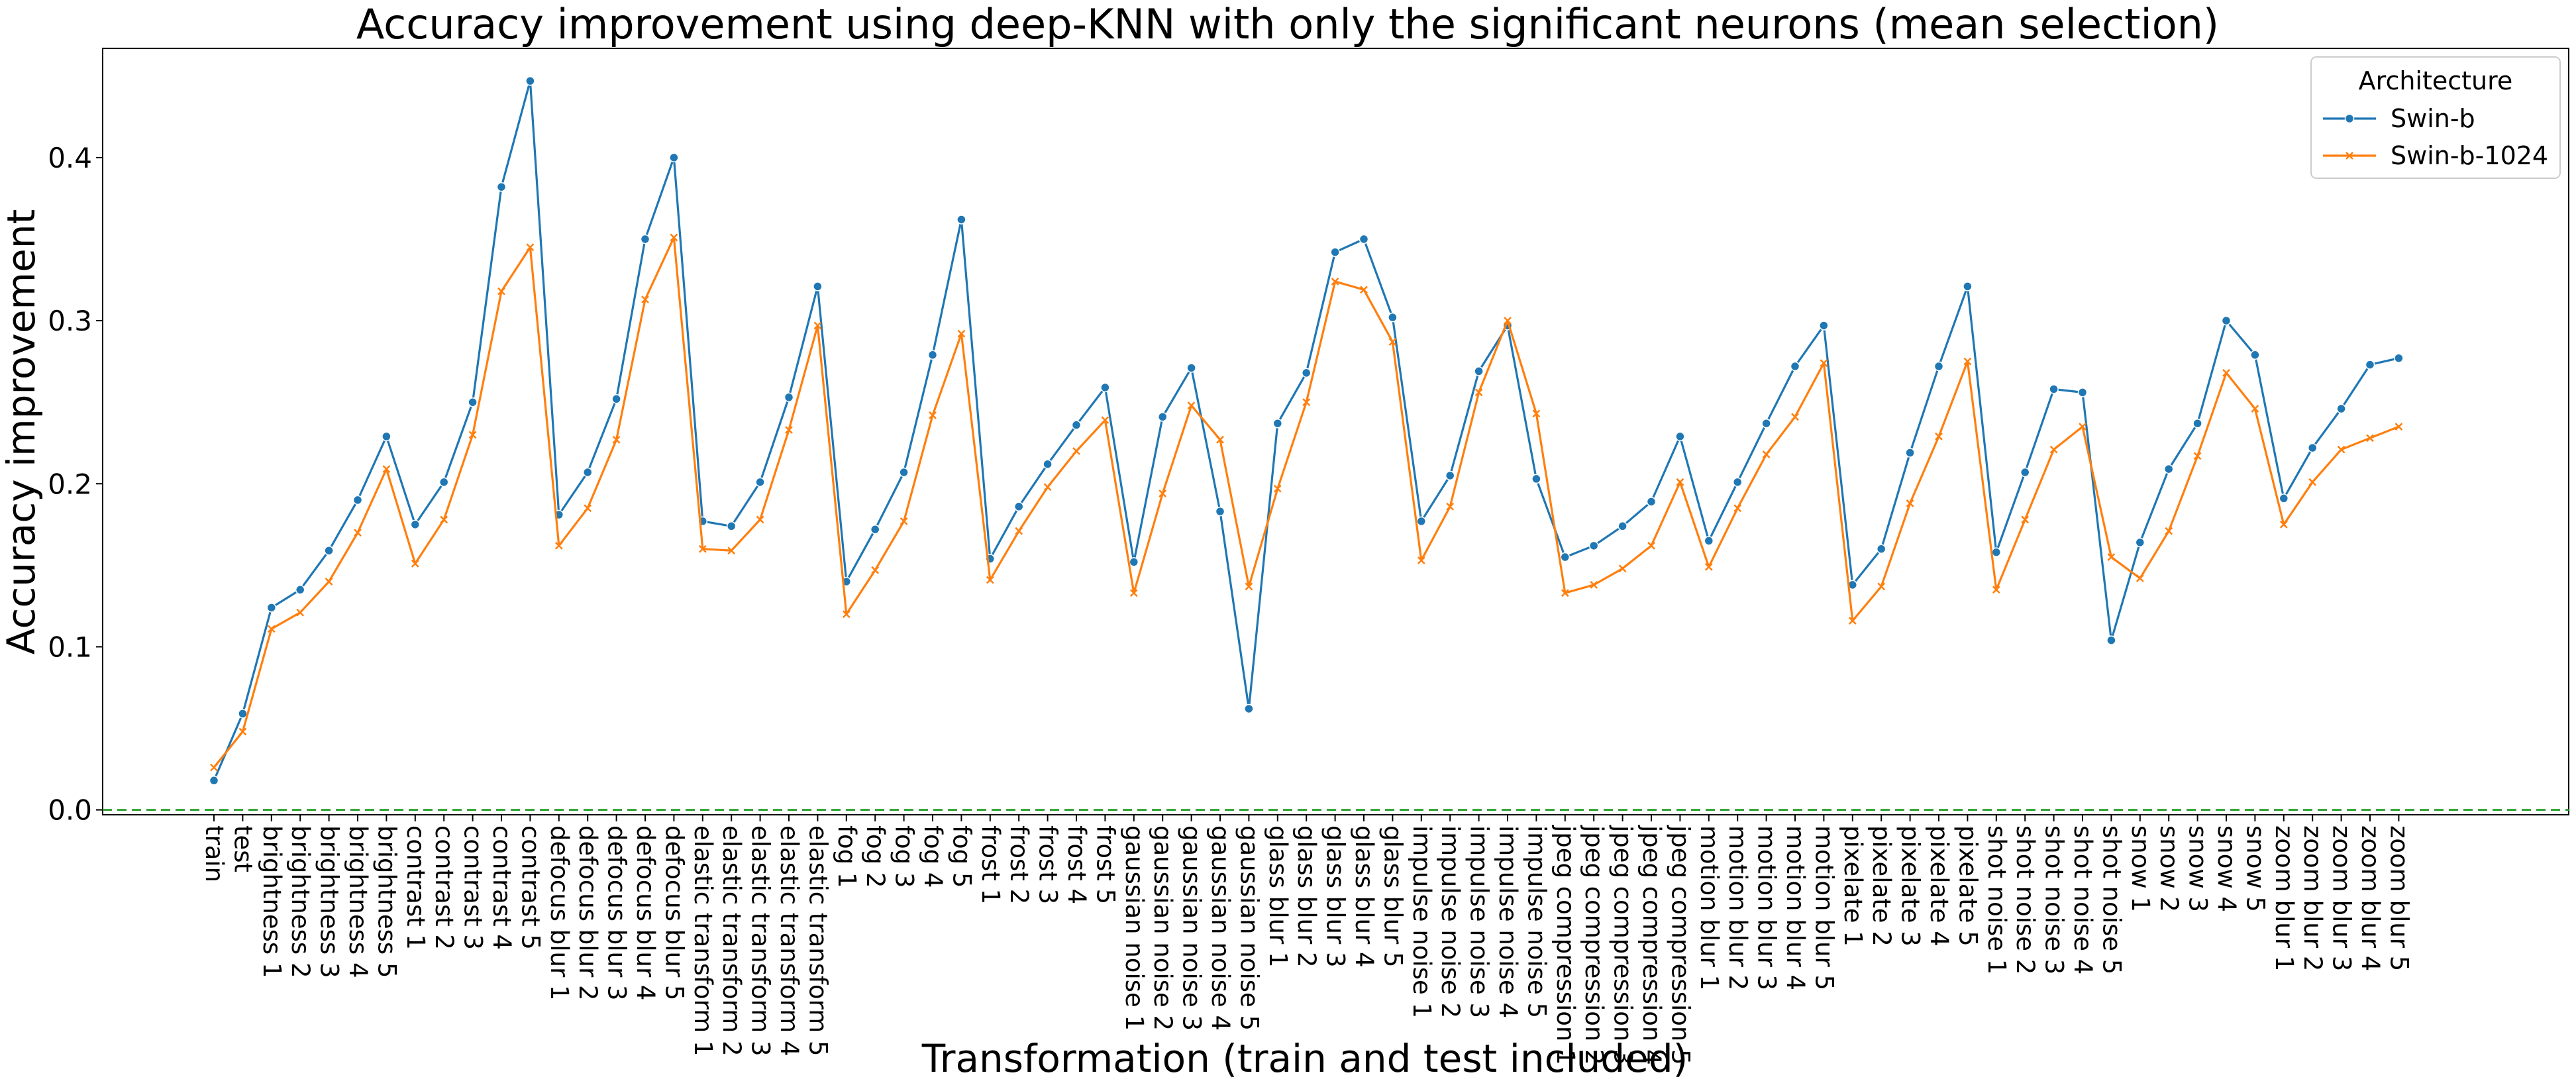 The width and height of the screenshot is (2576, 1089). Describe the element at coordinates (70, 647) in the screenshot. I see `y-tick-label: 0.1` at that location.